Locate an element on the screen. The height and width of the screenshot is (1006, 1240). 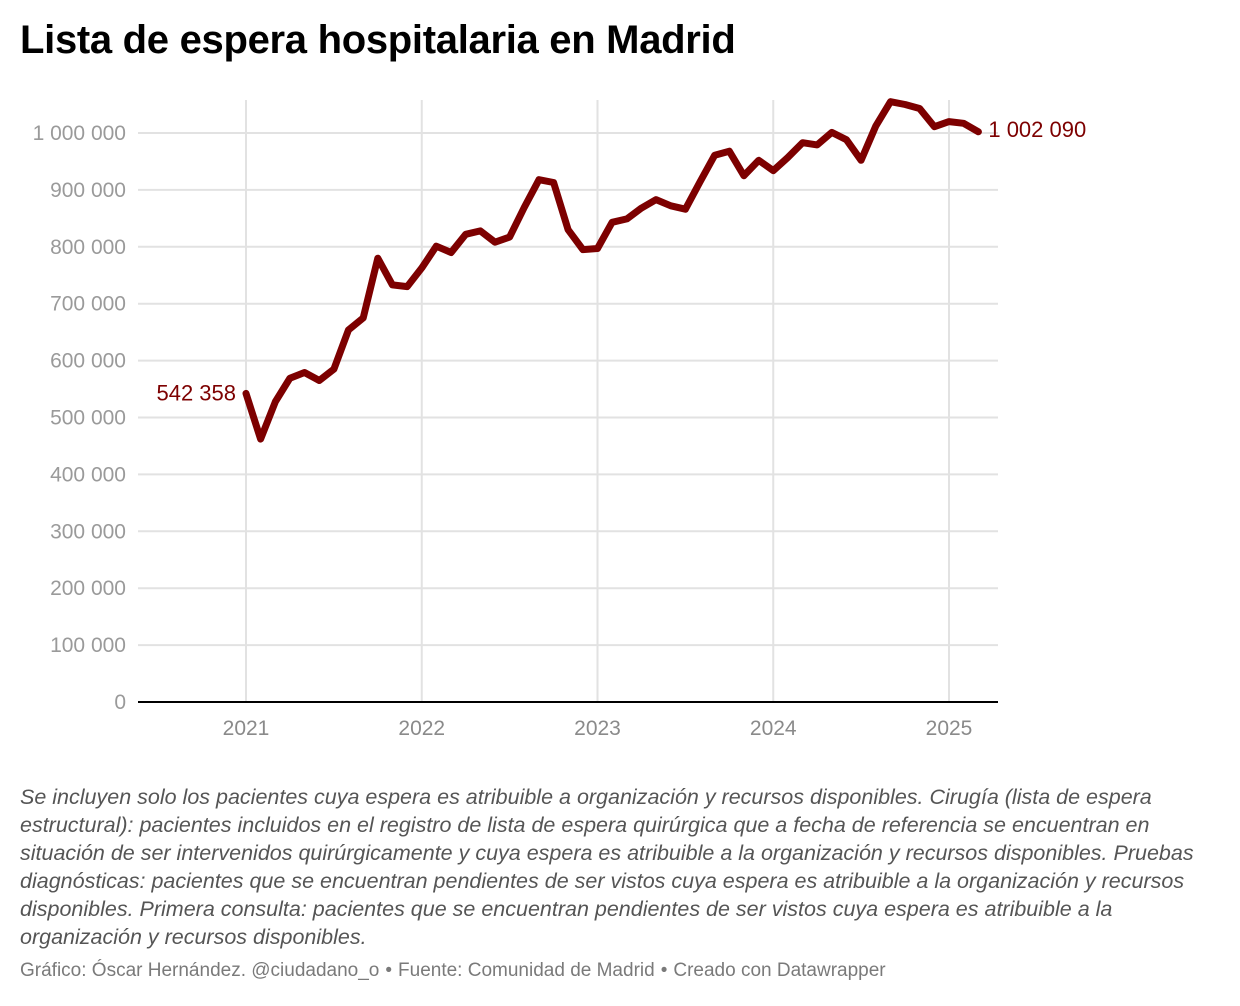
x-tick-label: 2025 is located at coordinates (949, 728).